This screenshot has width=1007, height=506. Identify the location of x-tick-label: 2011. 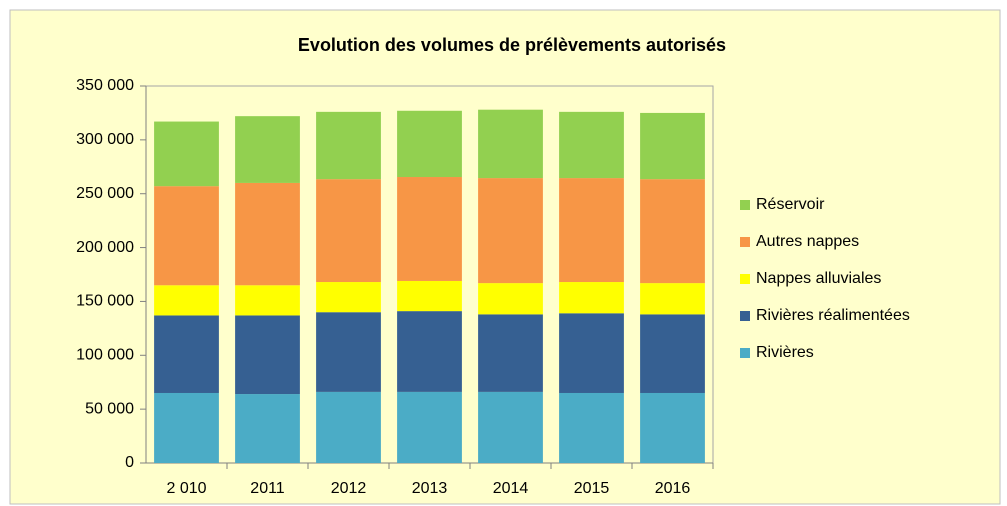
(267, 488).